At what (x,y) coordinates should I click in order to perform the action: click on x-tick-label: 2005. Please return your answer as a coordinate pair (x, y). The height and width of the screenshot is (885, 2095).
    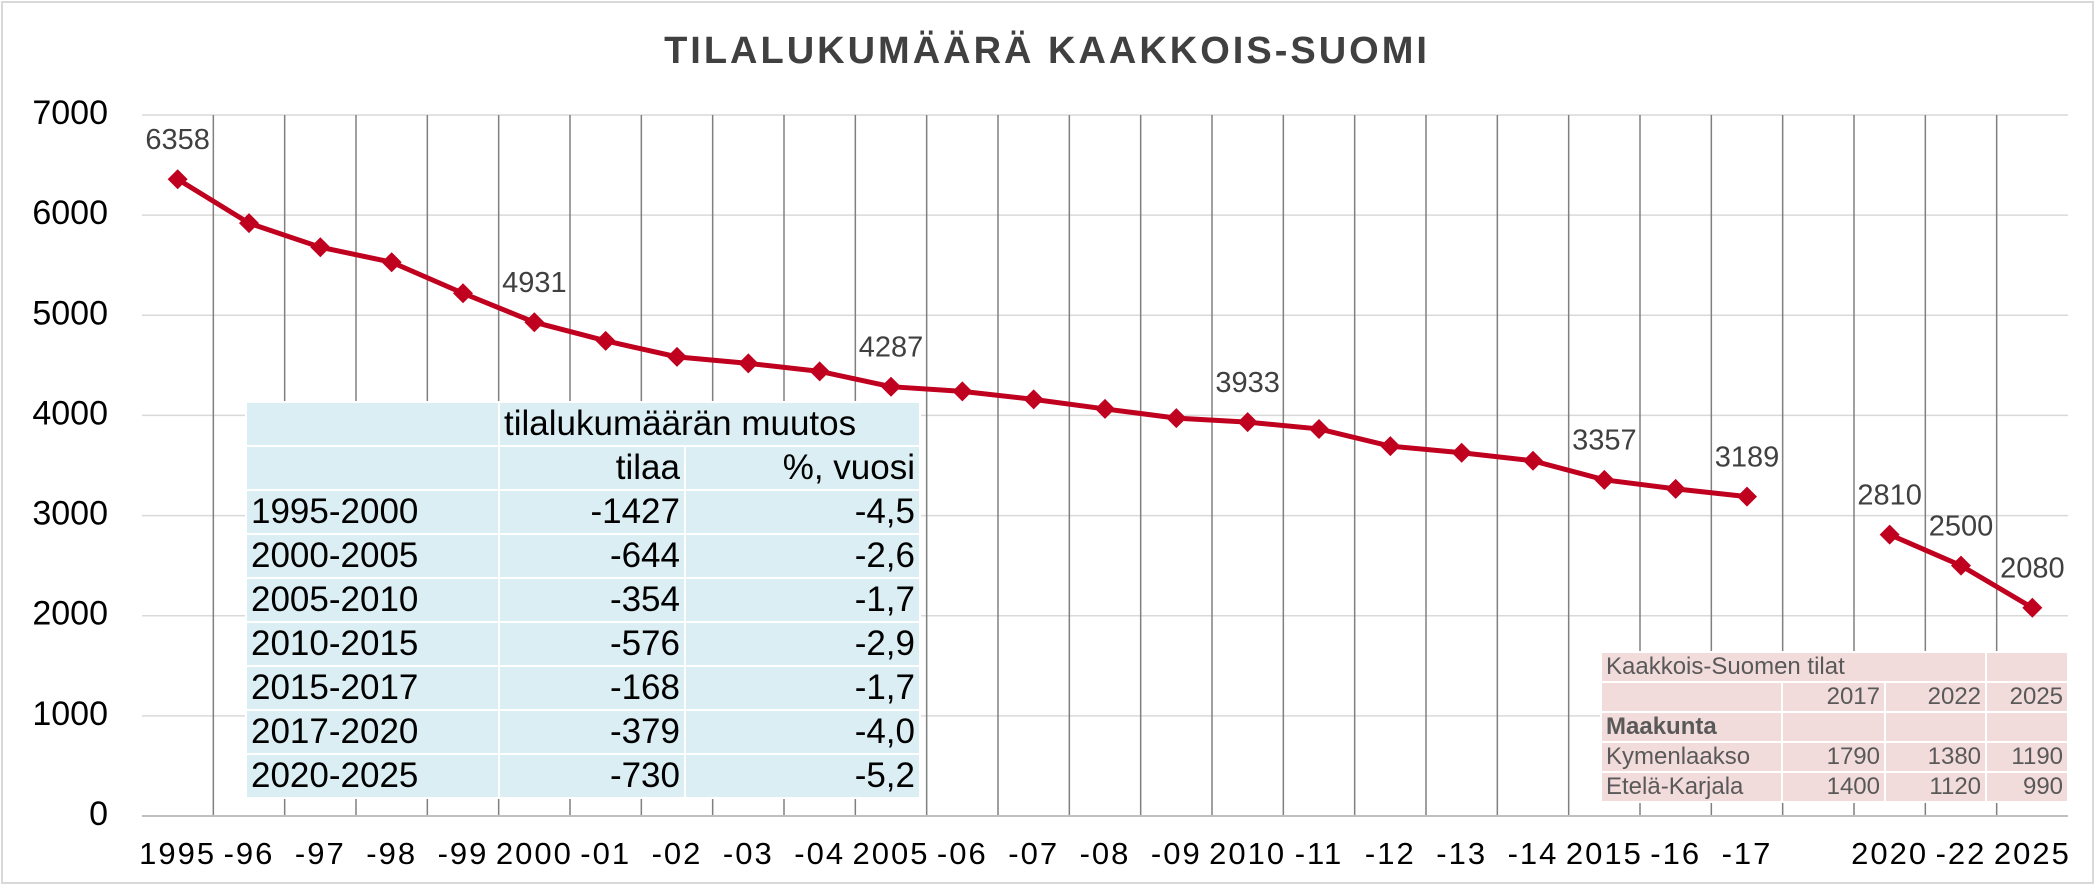
    Looking at the image, I should click on (891, 853).